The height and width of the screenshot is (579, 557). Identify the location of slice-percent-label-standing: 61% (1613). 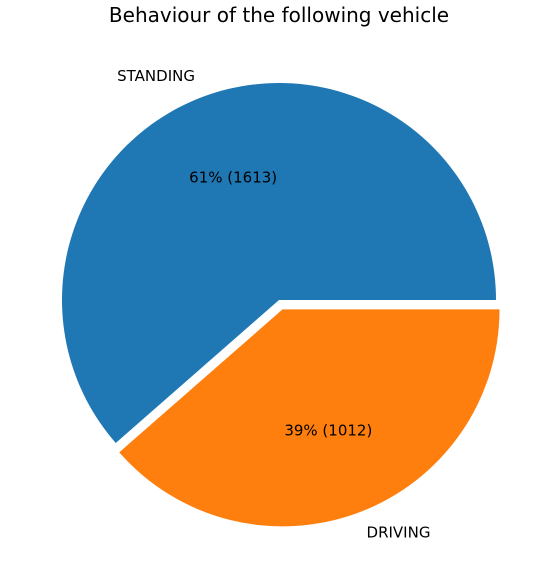
(233, 178).